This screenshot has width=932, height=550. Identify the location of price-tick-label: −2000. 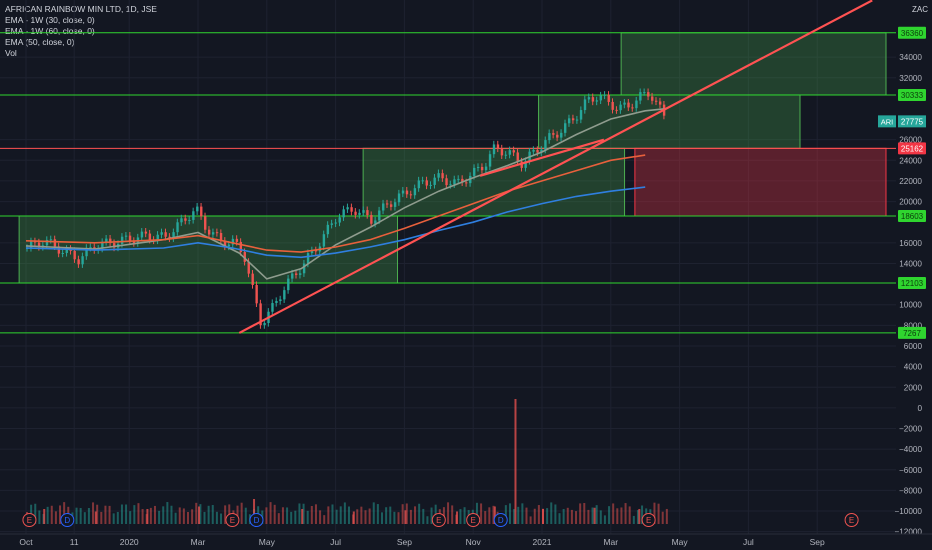
(910, 429).